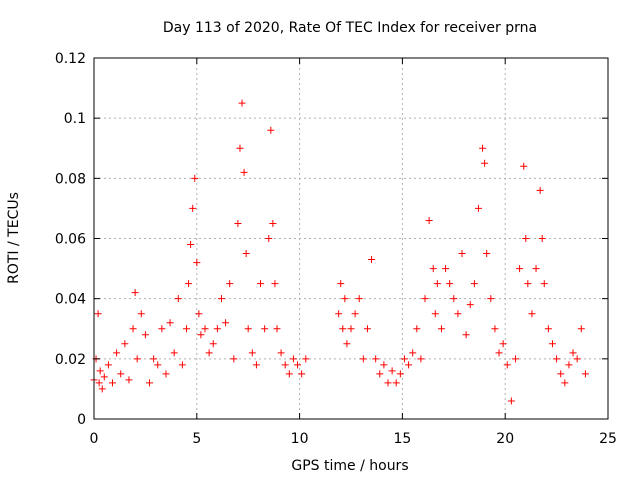  What do you see at coordinates (300, 439) in the screenshot?
I see `x-tick-label: 10` at bounding box center [300, 439].